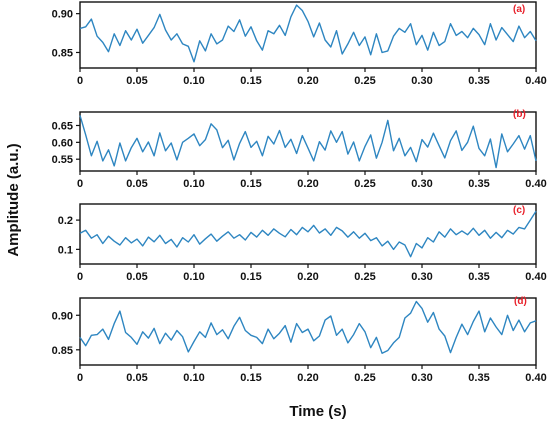 This screenshot has width=550, height=425. Describe the element at coordinates (519, 210) in the screenshot. I see `panel-label: (c)` at that location.